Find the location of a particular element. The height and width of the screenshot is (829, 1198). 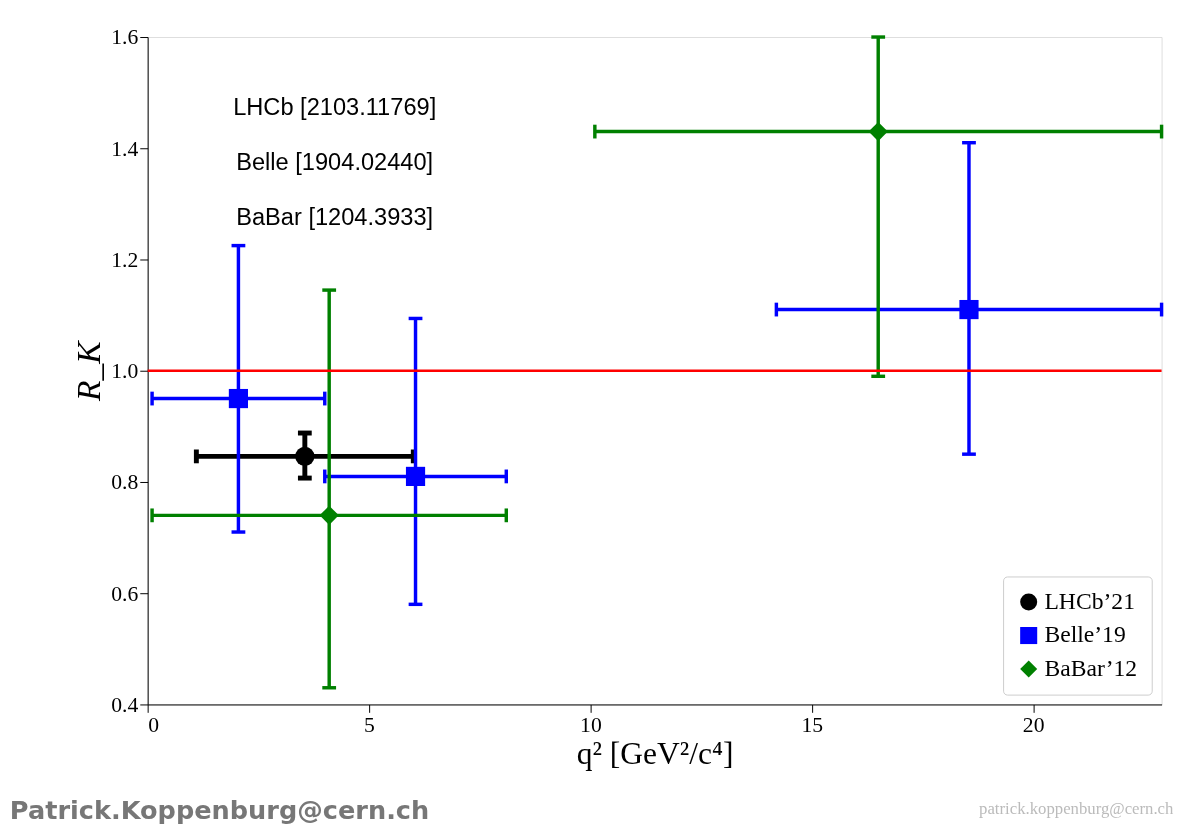

y-tick-label: 1.6 is located at coordinates (125, 37).